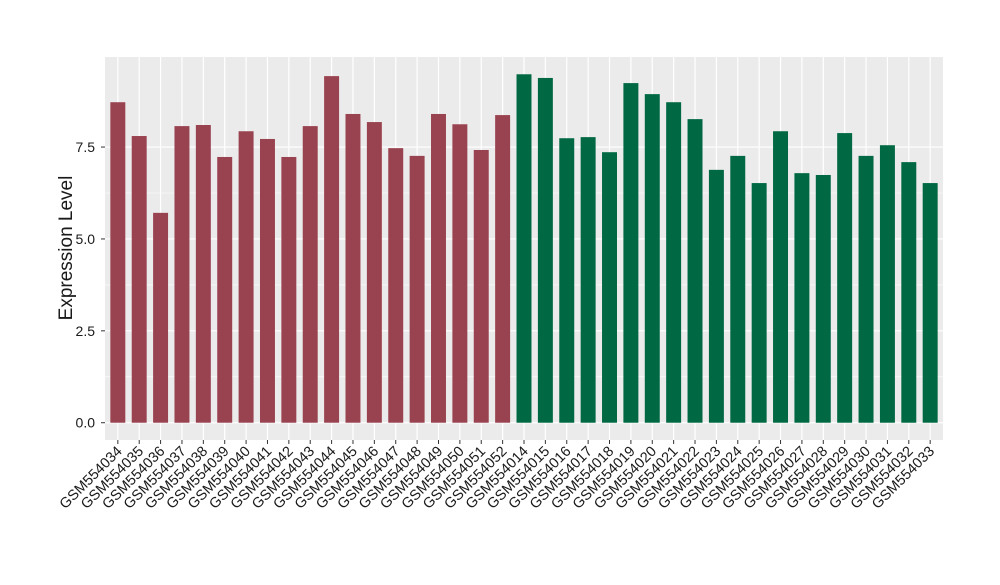  What do you see at coordinates (66, 248) in the screenshot?
I see `y-axis-title: Expression Level` at bounding box center [66, 248].